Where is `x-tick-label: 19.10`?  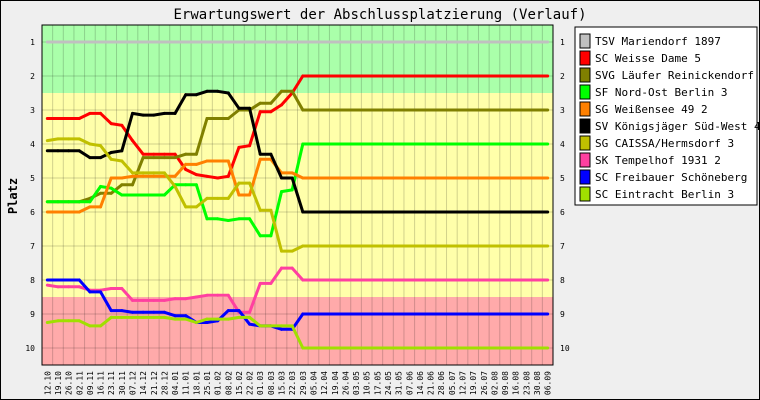 x-tick-label: 19.10 is located at coordinates (58, 383).